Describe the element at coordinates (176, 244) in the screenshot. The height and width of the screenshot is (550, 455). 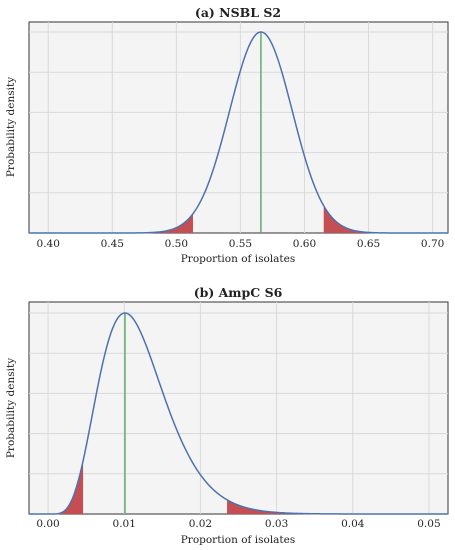
I see `x-tick-label: 0.50` at that location.